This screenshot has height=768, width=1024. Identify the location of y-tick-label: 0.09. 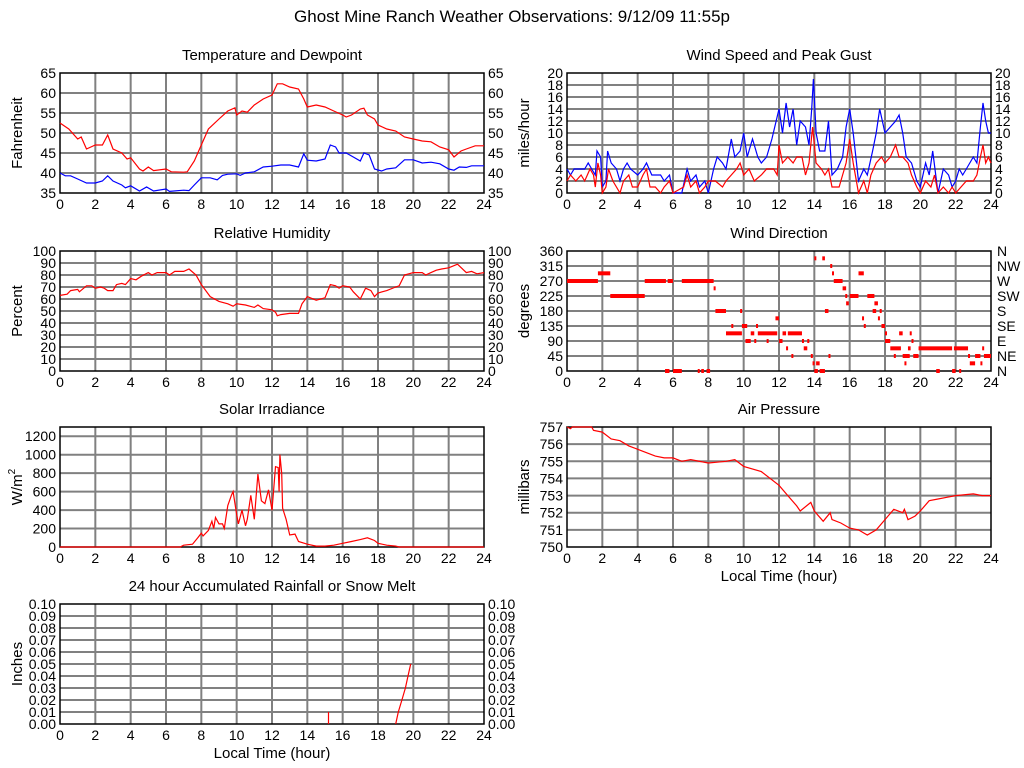
(42, 616).